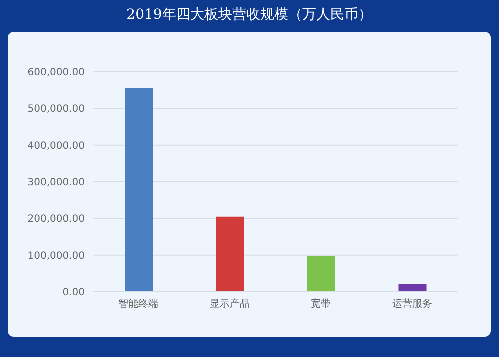  What do you see at coordinates (56, 220) in the screenshot?
I see `y-tick-label: 200,000.00` at bounding box center [56, 220].